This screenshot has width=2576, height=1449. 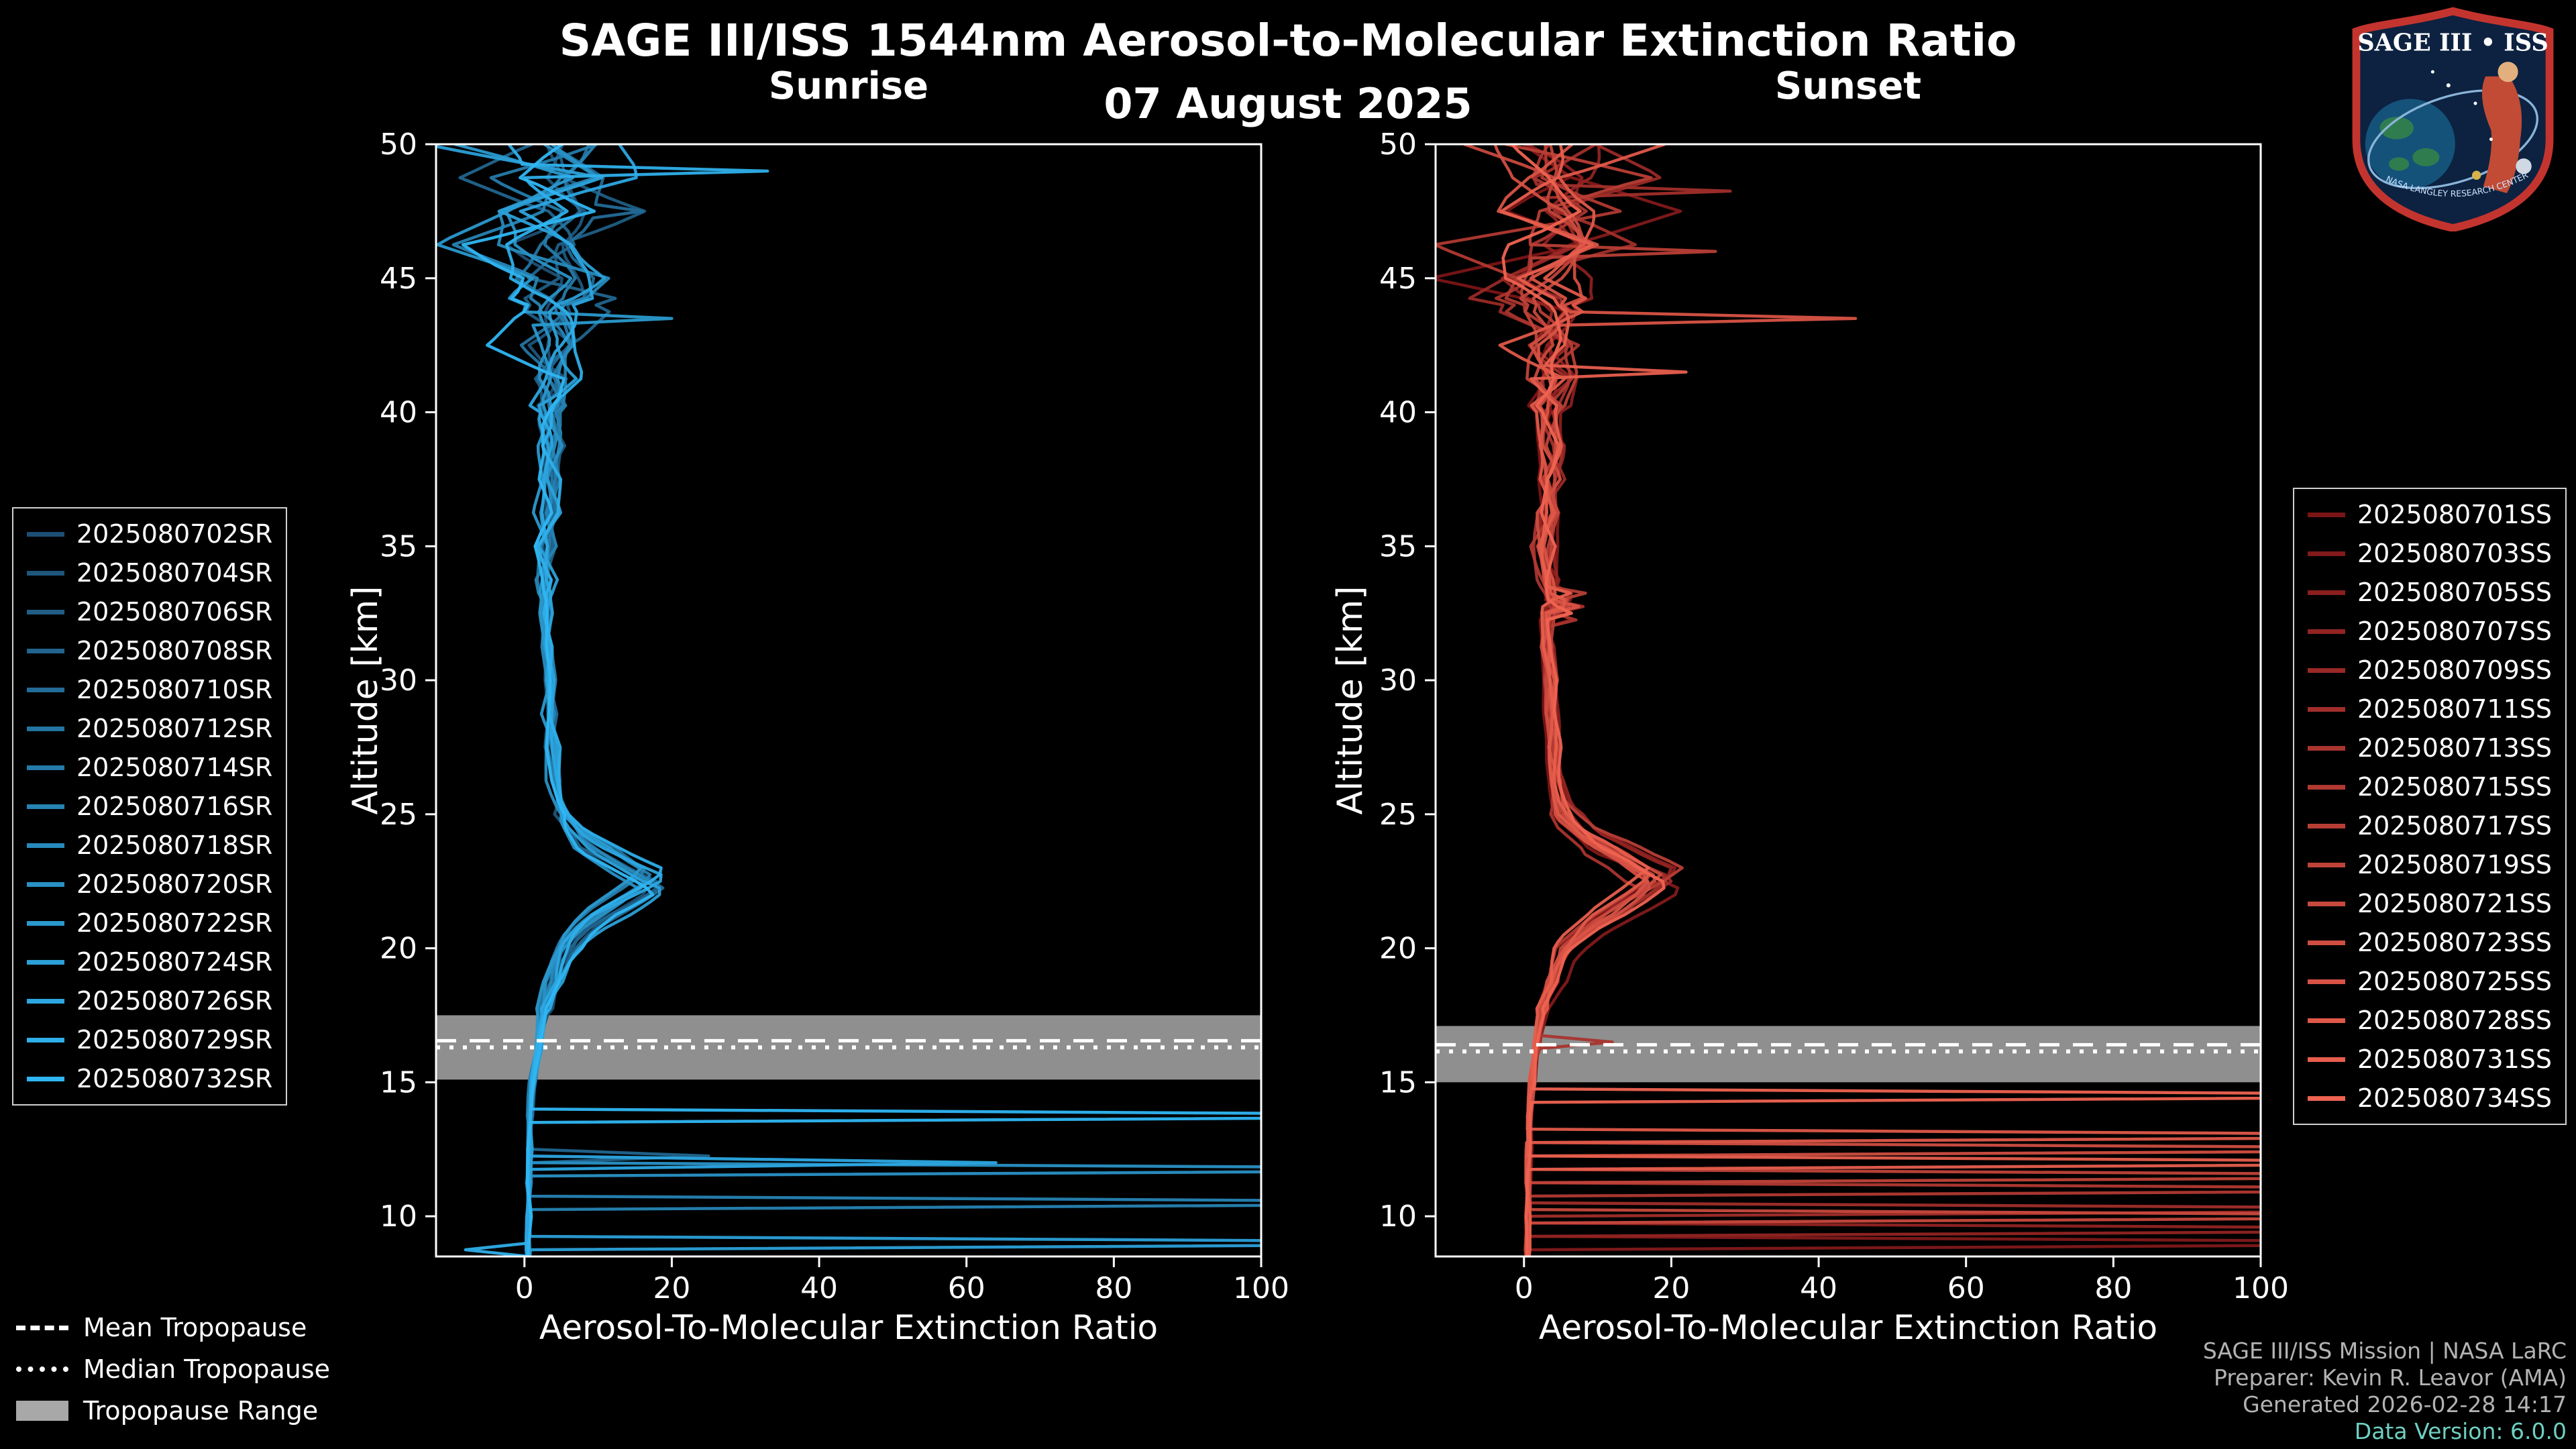 What do you see at coordinates (195, 1327) in the screenshot?
I see `mean-tropopause-label: Mean Tropopause` at bounding box center [195, 1327].